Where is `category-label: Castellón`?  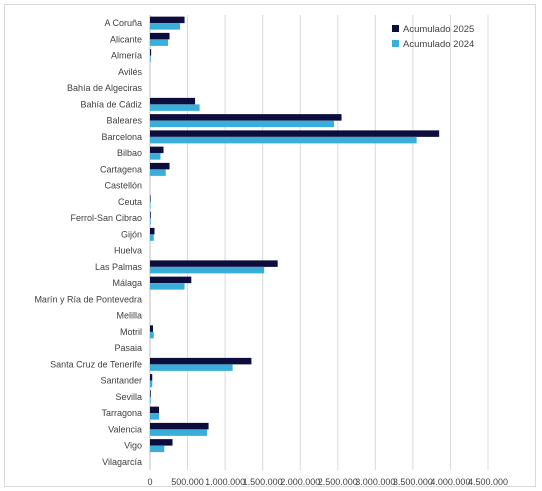
category-label: Castellón is located at coordinates (123, 186).